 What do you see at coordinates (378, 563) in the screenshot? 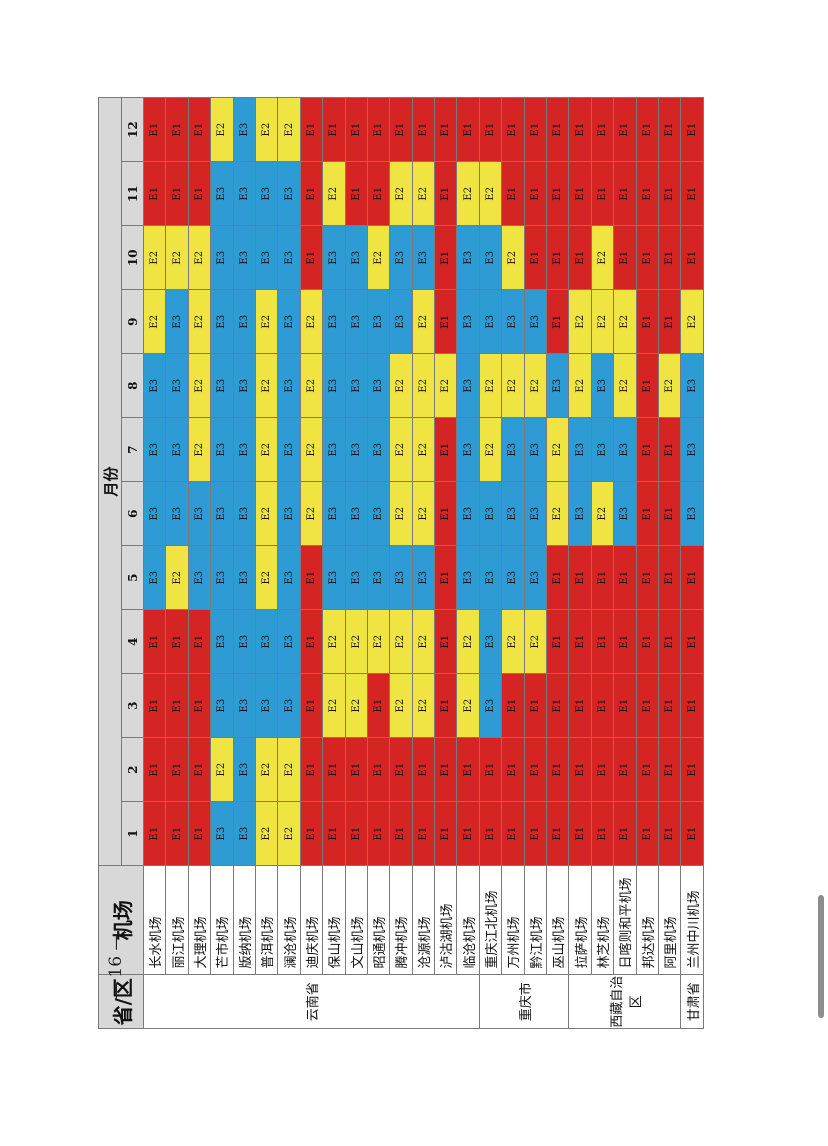
I see `table-row: 昭通机场 E1 E1 E1 E2 E3 E3 E3 E3 E3 E2 E1 E1` at bounding box center [378, 563].